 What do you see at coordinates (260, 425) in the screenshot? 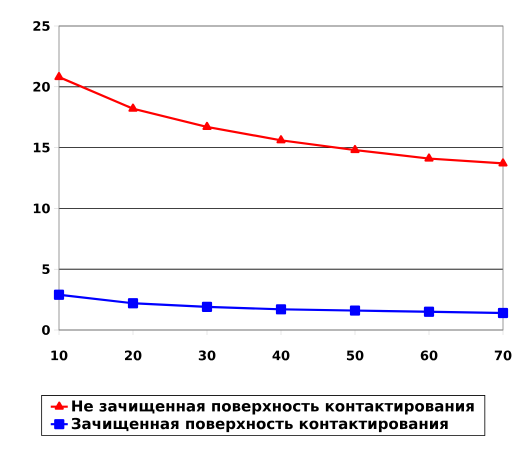
I see `legend-label: Зачищенная поверхность контактирования` at bounding box center [260, 425].